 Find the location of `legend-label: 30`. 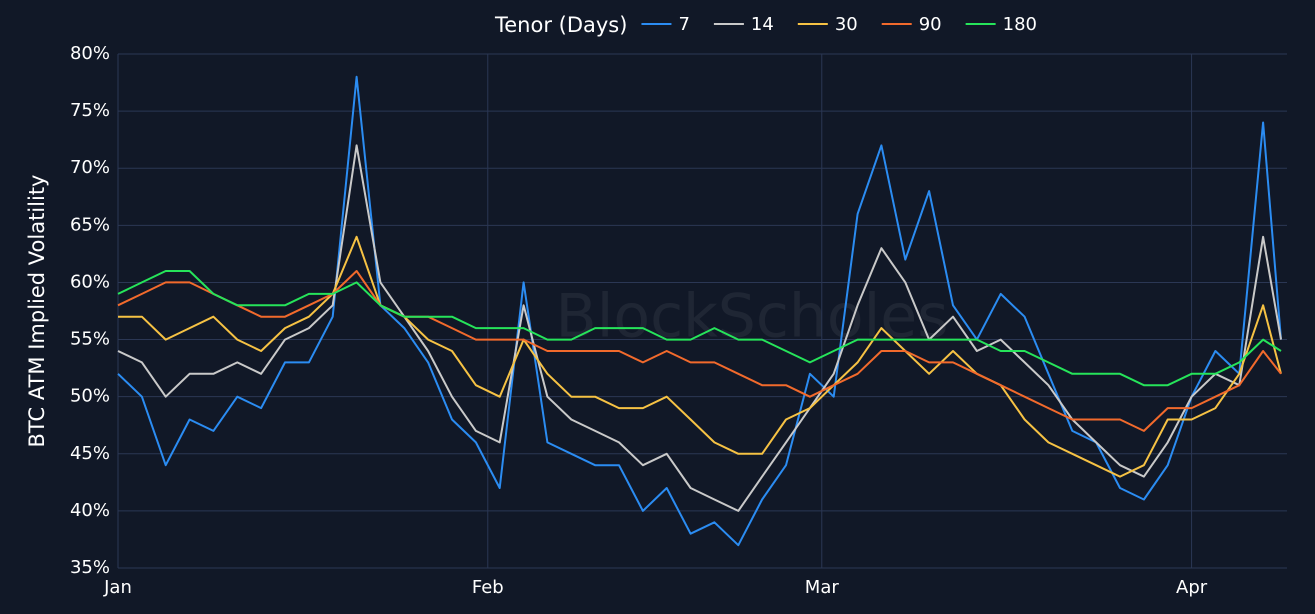

legend-label: 30 is located at coordinates (846, 24).